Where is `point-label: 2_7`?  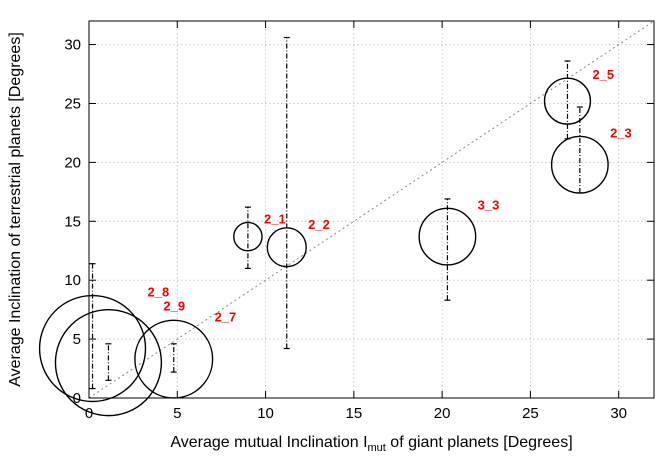 point-label: 2_7 is located at coordinates (226, 316).